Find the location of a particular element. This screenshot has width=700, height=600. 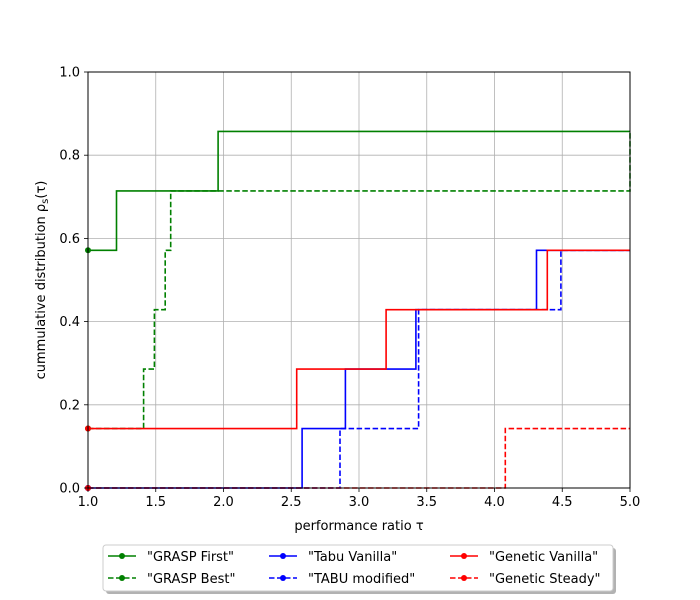

legend-box is located at coordinates (358, 568).